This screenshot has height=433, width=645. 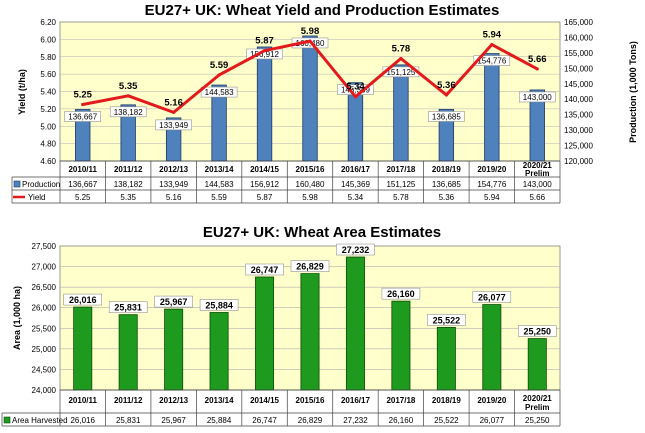 I want to click on chart1-right-tick-label: 125,000, so click(x=578, y=146).